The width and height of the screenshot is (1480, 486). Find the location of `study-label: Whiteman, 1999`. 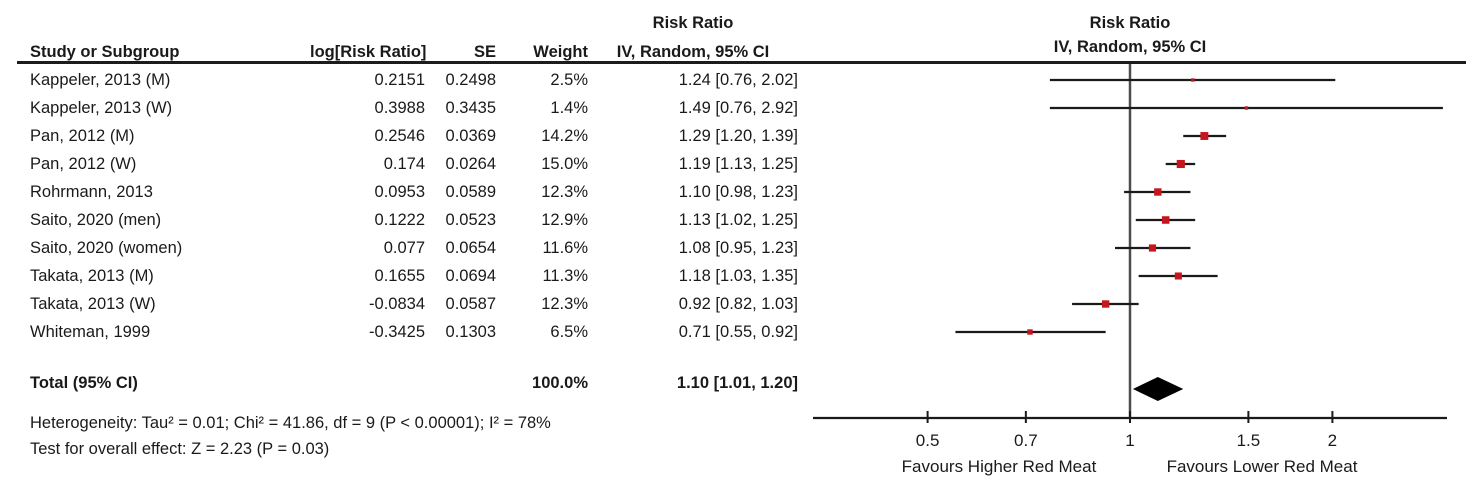

study-label: Whiteman, 1999 is located at coordinates (90, 331).